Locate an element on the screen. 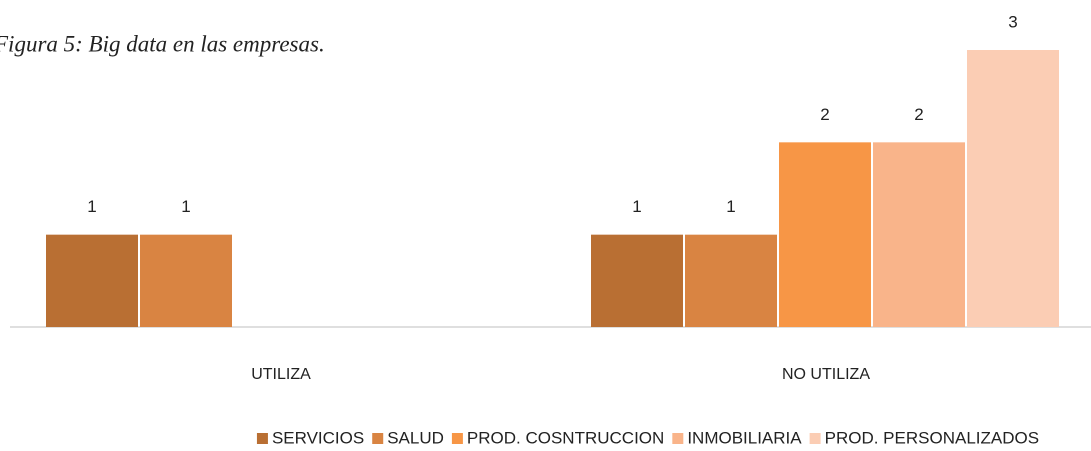  legend-label: SERVICIOS is located at coordinates (318, 437).